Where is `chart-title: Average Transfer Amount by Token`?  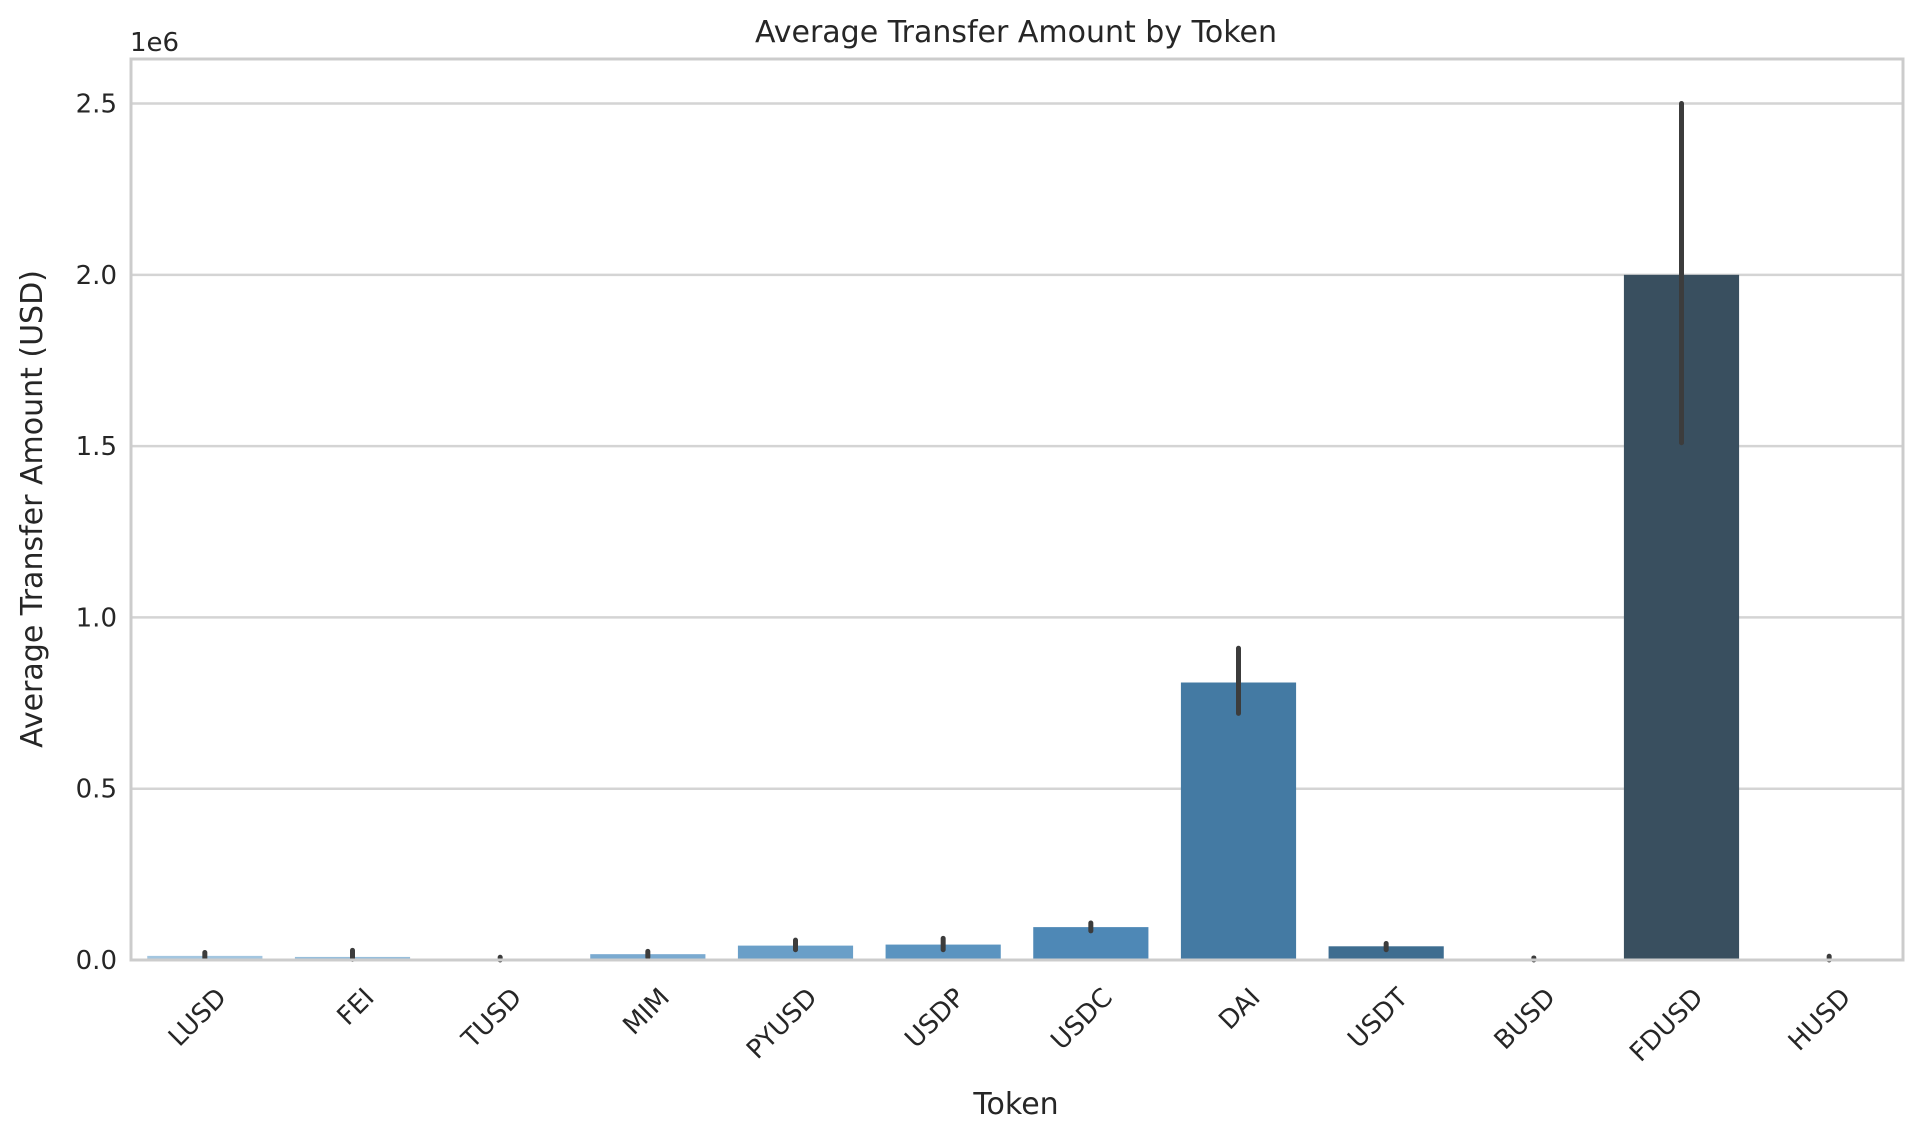 chart-title: Average Transfer Amount by Token is located at coordinates (1016, 32).